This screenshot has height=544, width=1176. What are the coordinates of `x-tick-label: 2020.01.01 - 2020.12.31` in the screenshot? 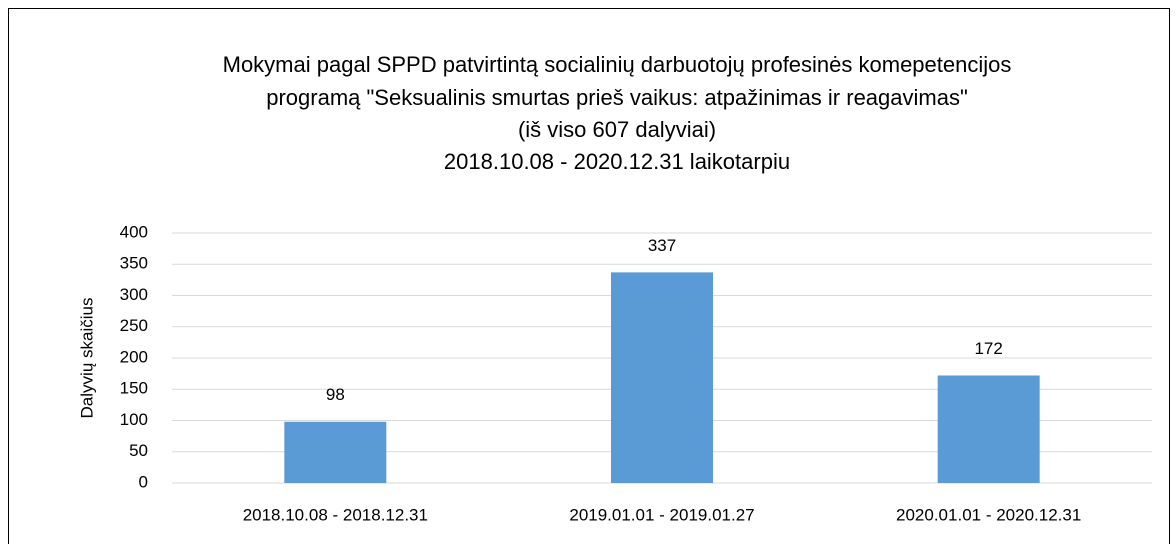 It's located at (988, 514).